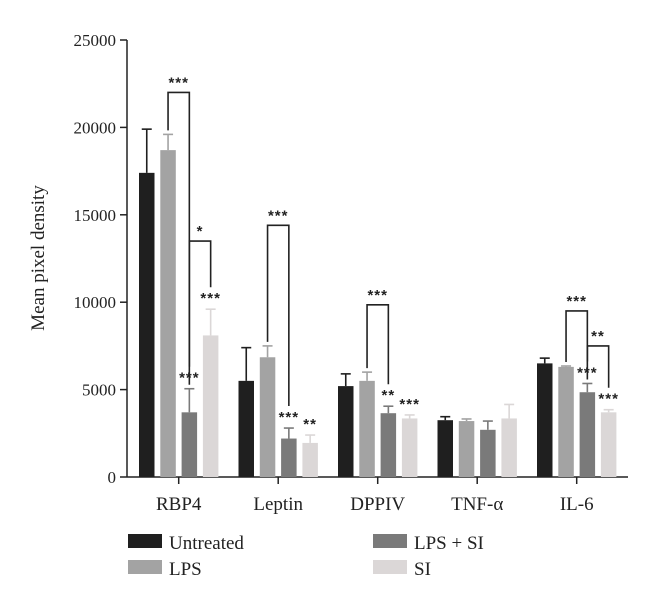 The width and height of the screenshot is (660, 614). What do you see at coordinates (598, 336) in the screenshot?
I see `bracket-label: **` at bounding box center [598, 336].